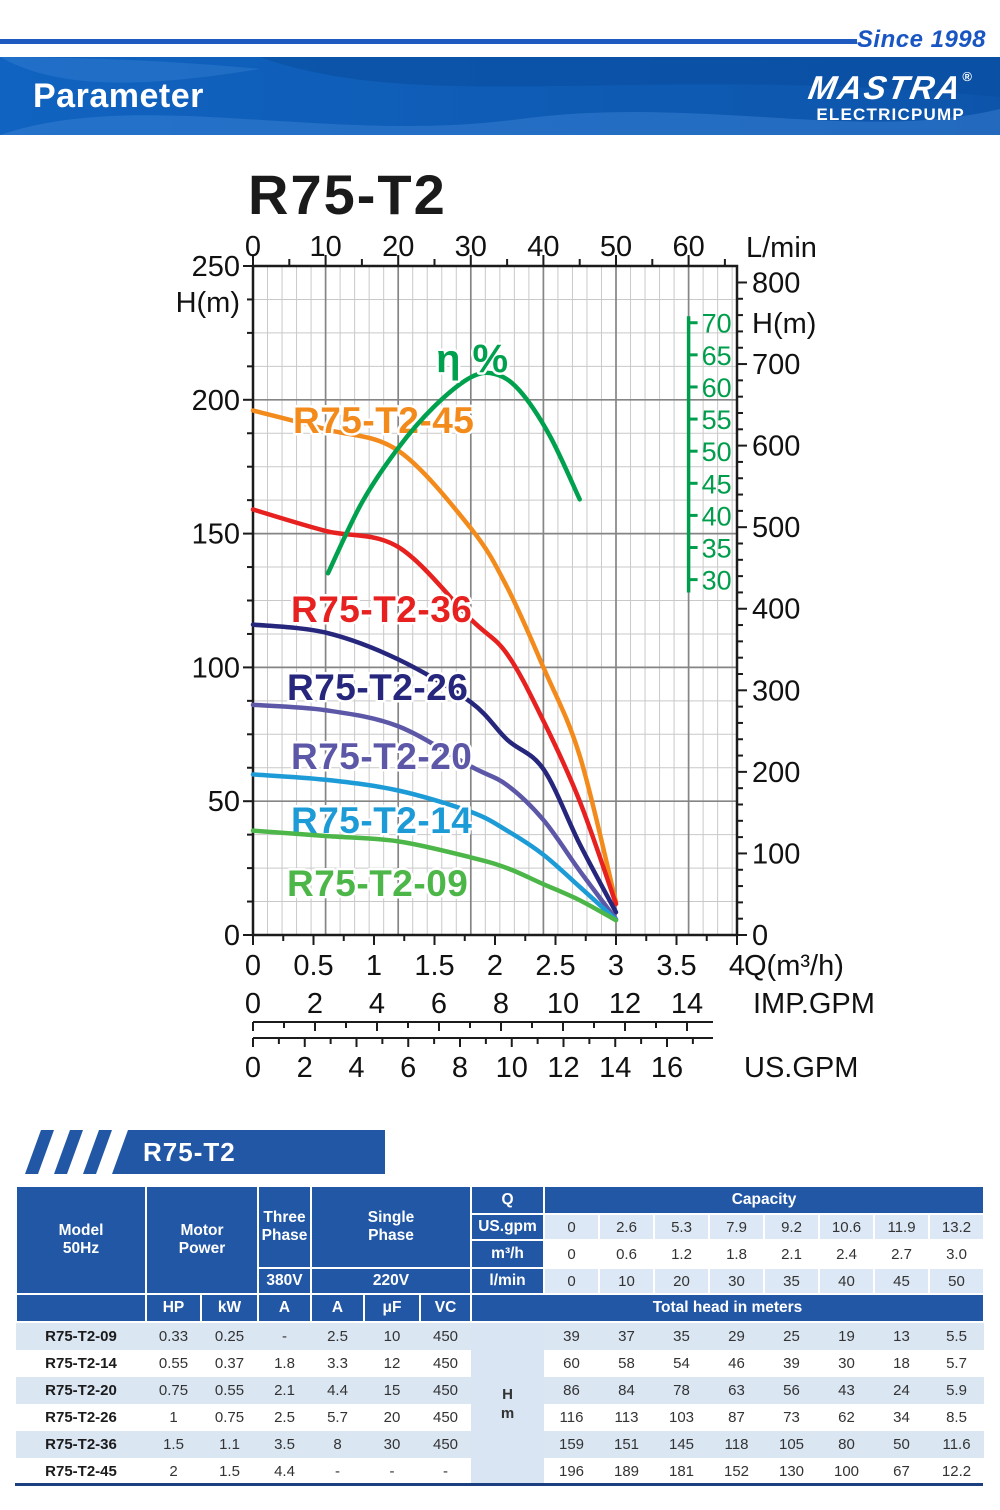 The width and height of the screenshot is (1000, 1510). Describe the element at coordinates (814, 1004) in the screenshot. I see `imp-gpm-axis-label: IMP.GPM` at that location.